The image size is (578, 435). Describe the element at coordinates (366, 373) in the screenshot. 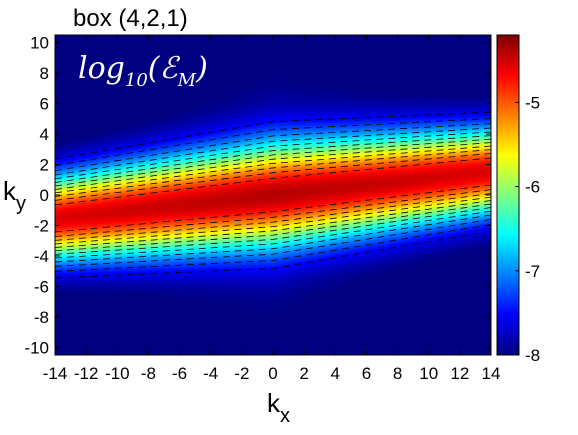

I see `x-tick-label: 6` at that location.